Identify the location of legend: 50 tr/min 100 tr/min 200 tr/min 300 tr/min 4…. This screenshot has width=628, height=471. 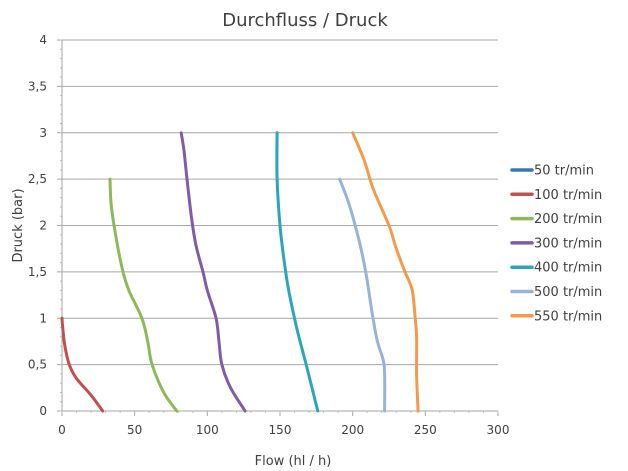
(557, 244).